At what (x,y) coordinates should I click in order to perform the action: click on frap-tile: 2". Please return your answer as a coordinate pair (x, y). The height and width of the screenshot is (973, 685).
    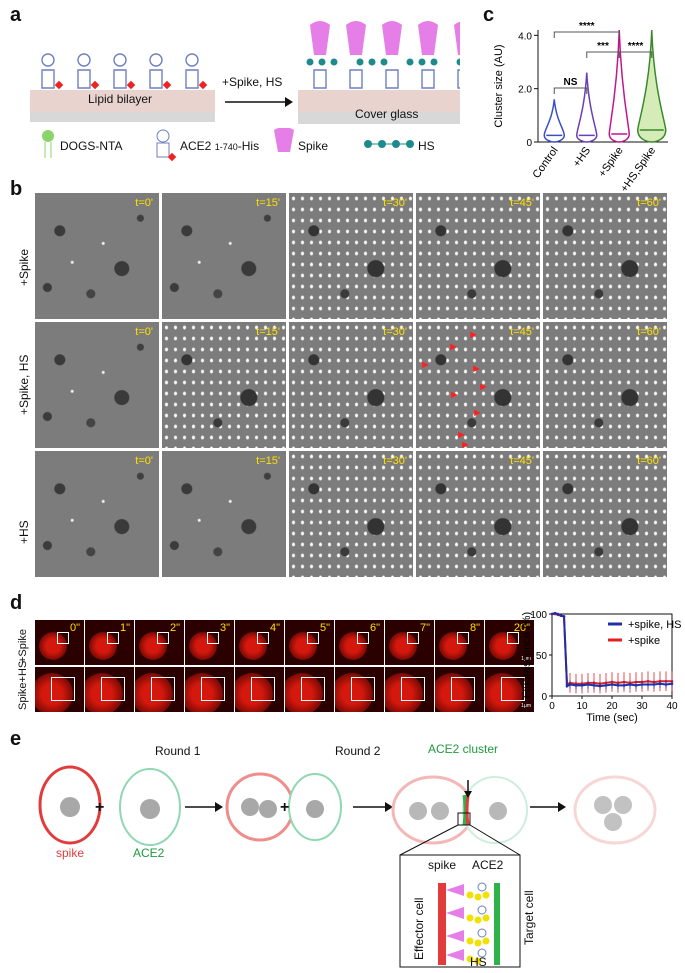
    Looking at the image, I should click on (159, 642).